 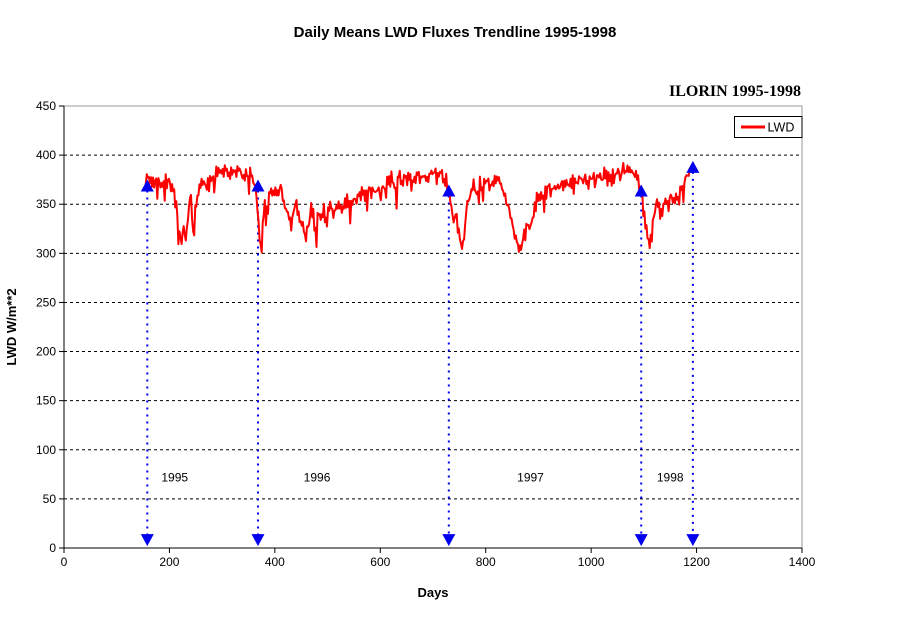 I want to click on y-tick-label: 50, so click(x=50, y=499).